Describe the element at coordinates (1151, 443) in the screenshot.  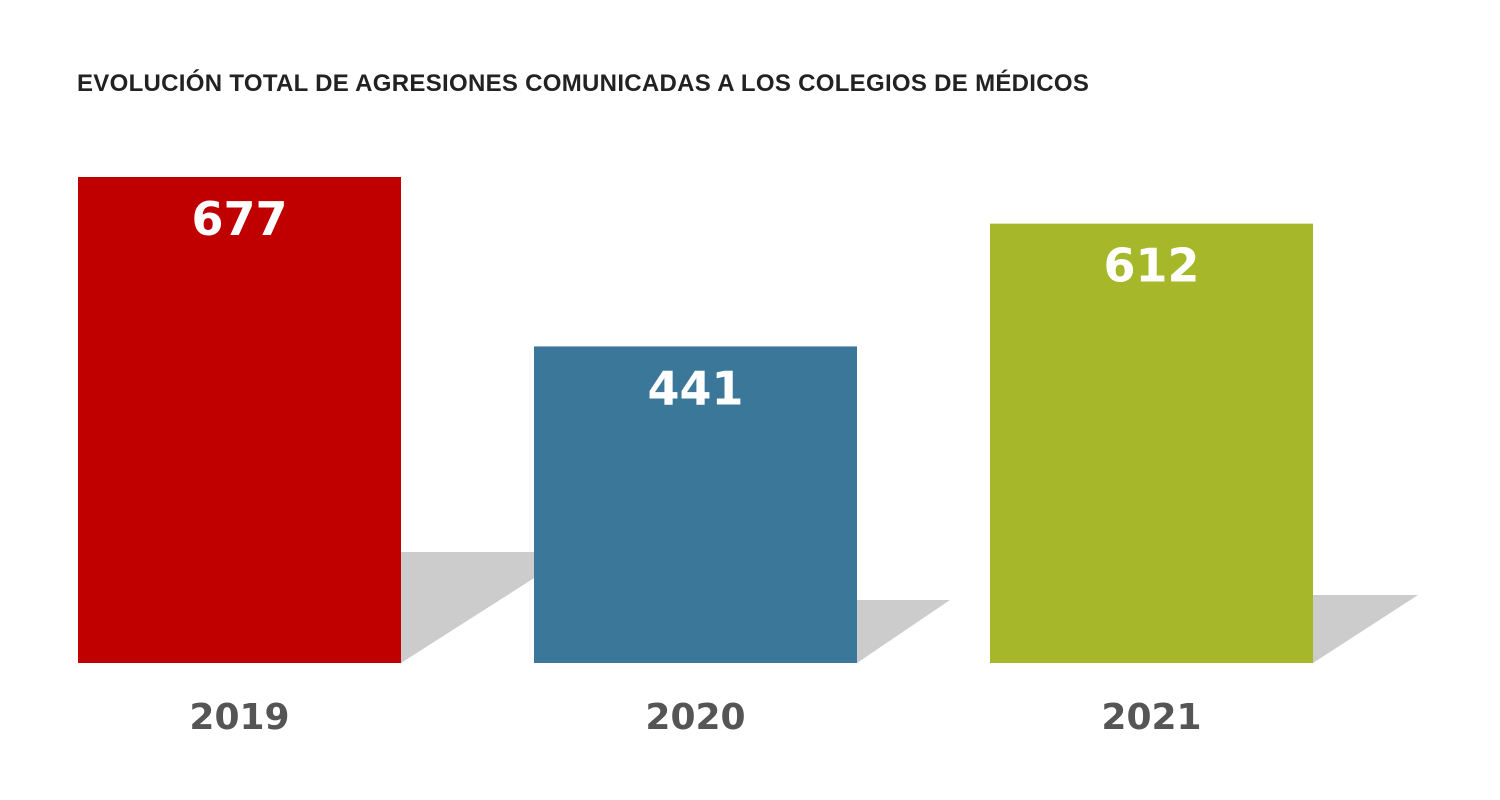
I see `bar-2021` at that location.